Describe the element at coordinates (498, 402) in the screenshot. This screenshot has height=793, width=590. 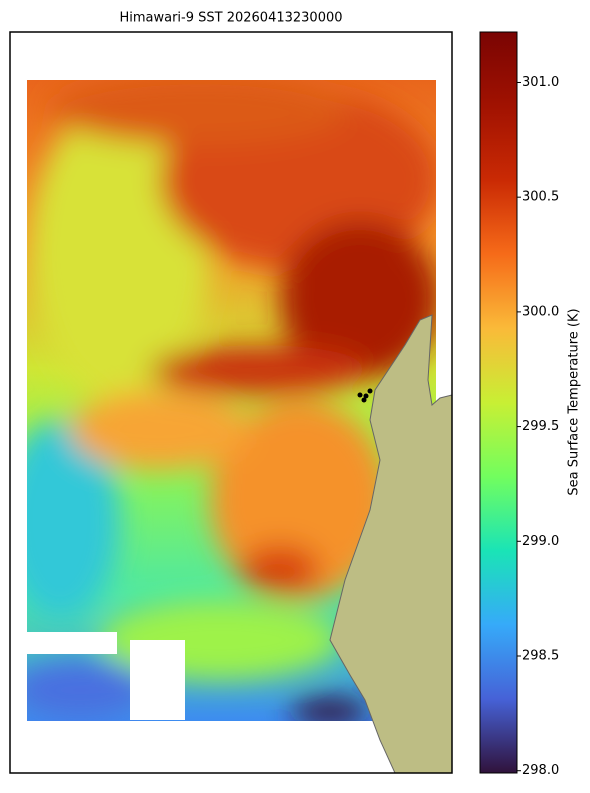
I see `colorbar` at that location.